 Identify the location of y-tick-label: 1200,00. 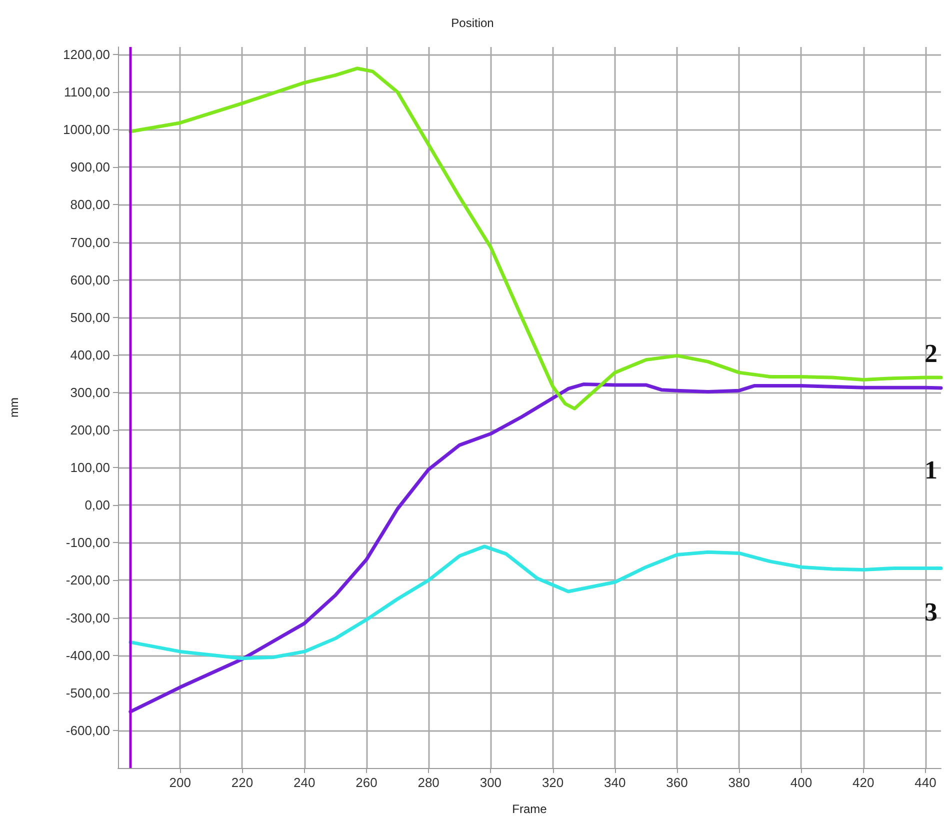
(86, 54).